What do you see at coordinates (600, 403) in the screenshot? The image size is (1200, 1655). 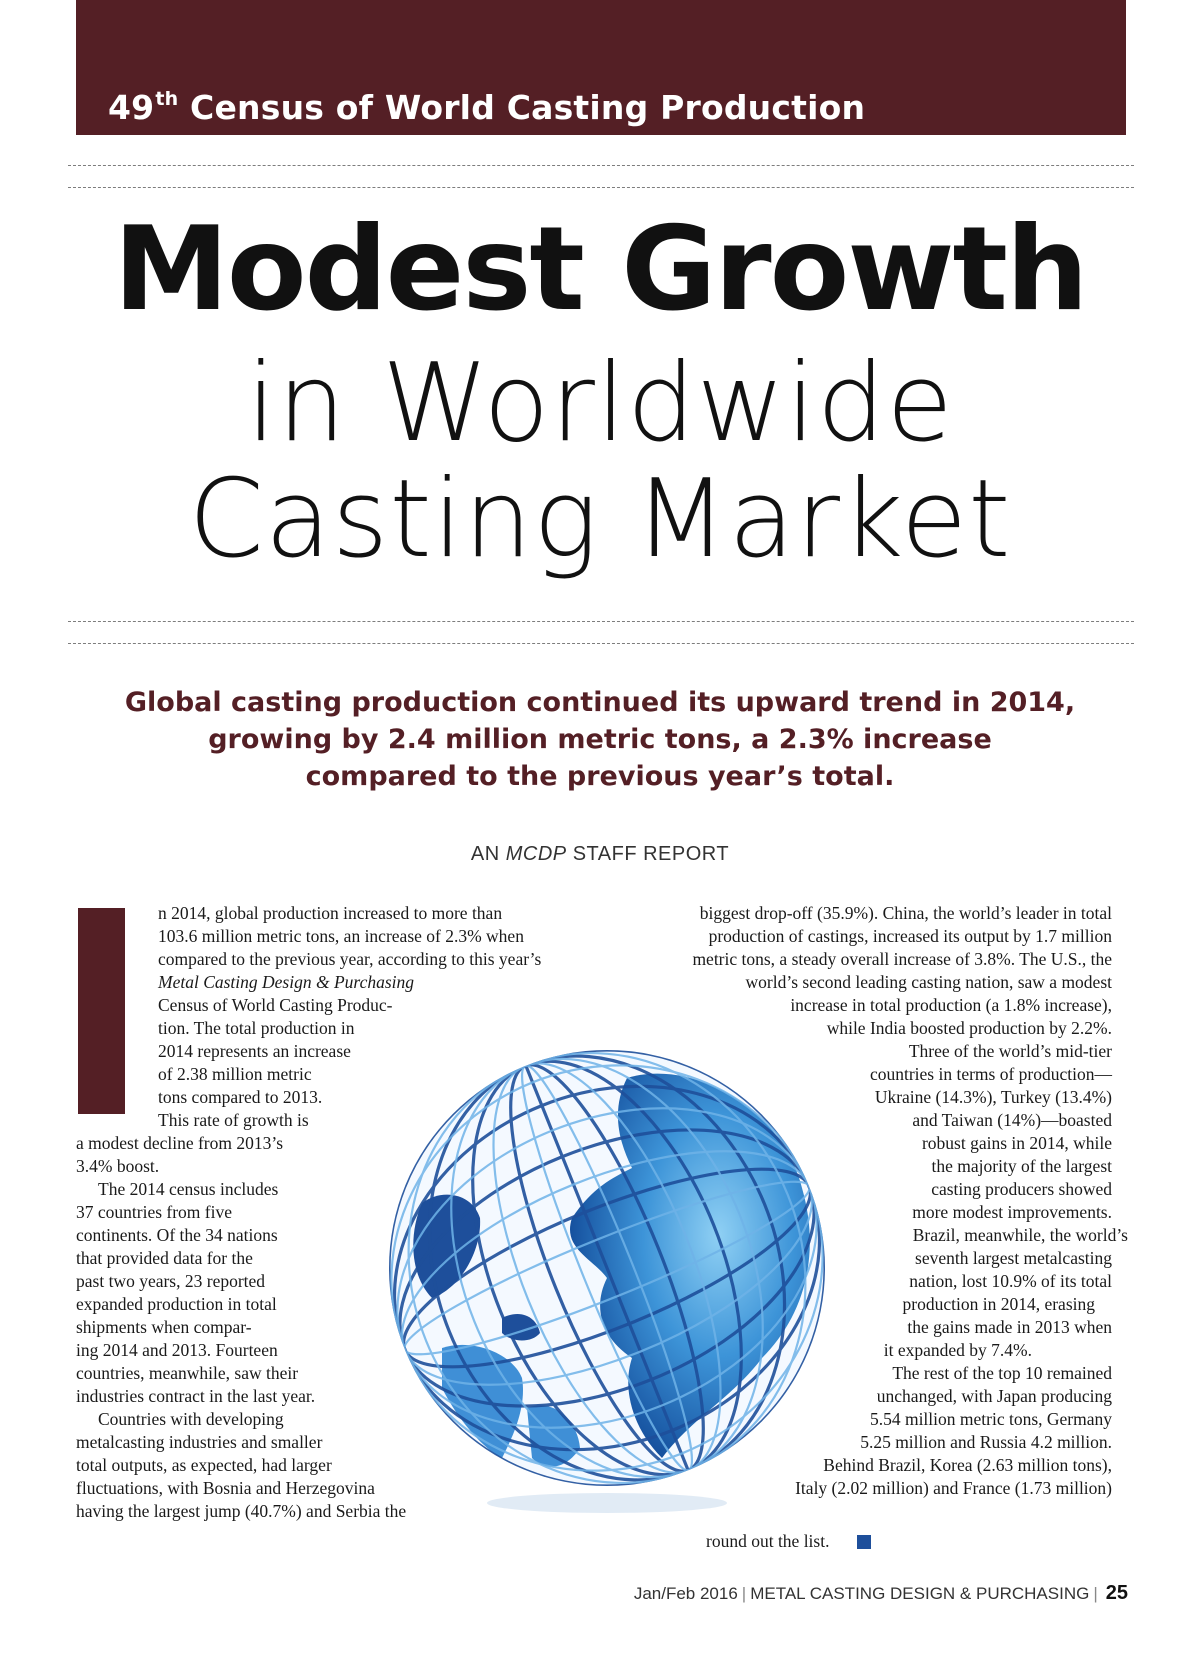 I see `headline-line-2: in Worldwide` at bounding box center [600, 403].